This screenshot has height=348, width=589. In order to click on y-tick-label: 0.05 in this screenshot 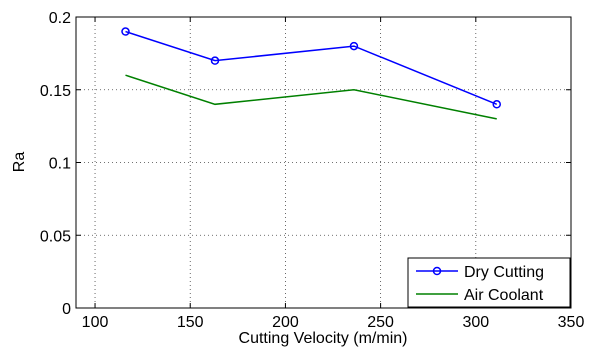, I will do `click(55, 236)`.